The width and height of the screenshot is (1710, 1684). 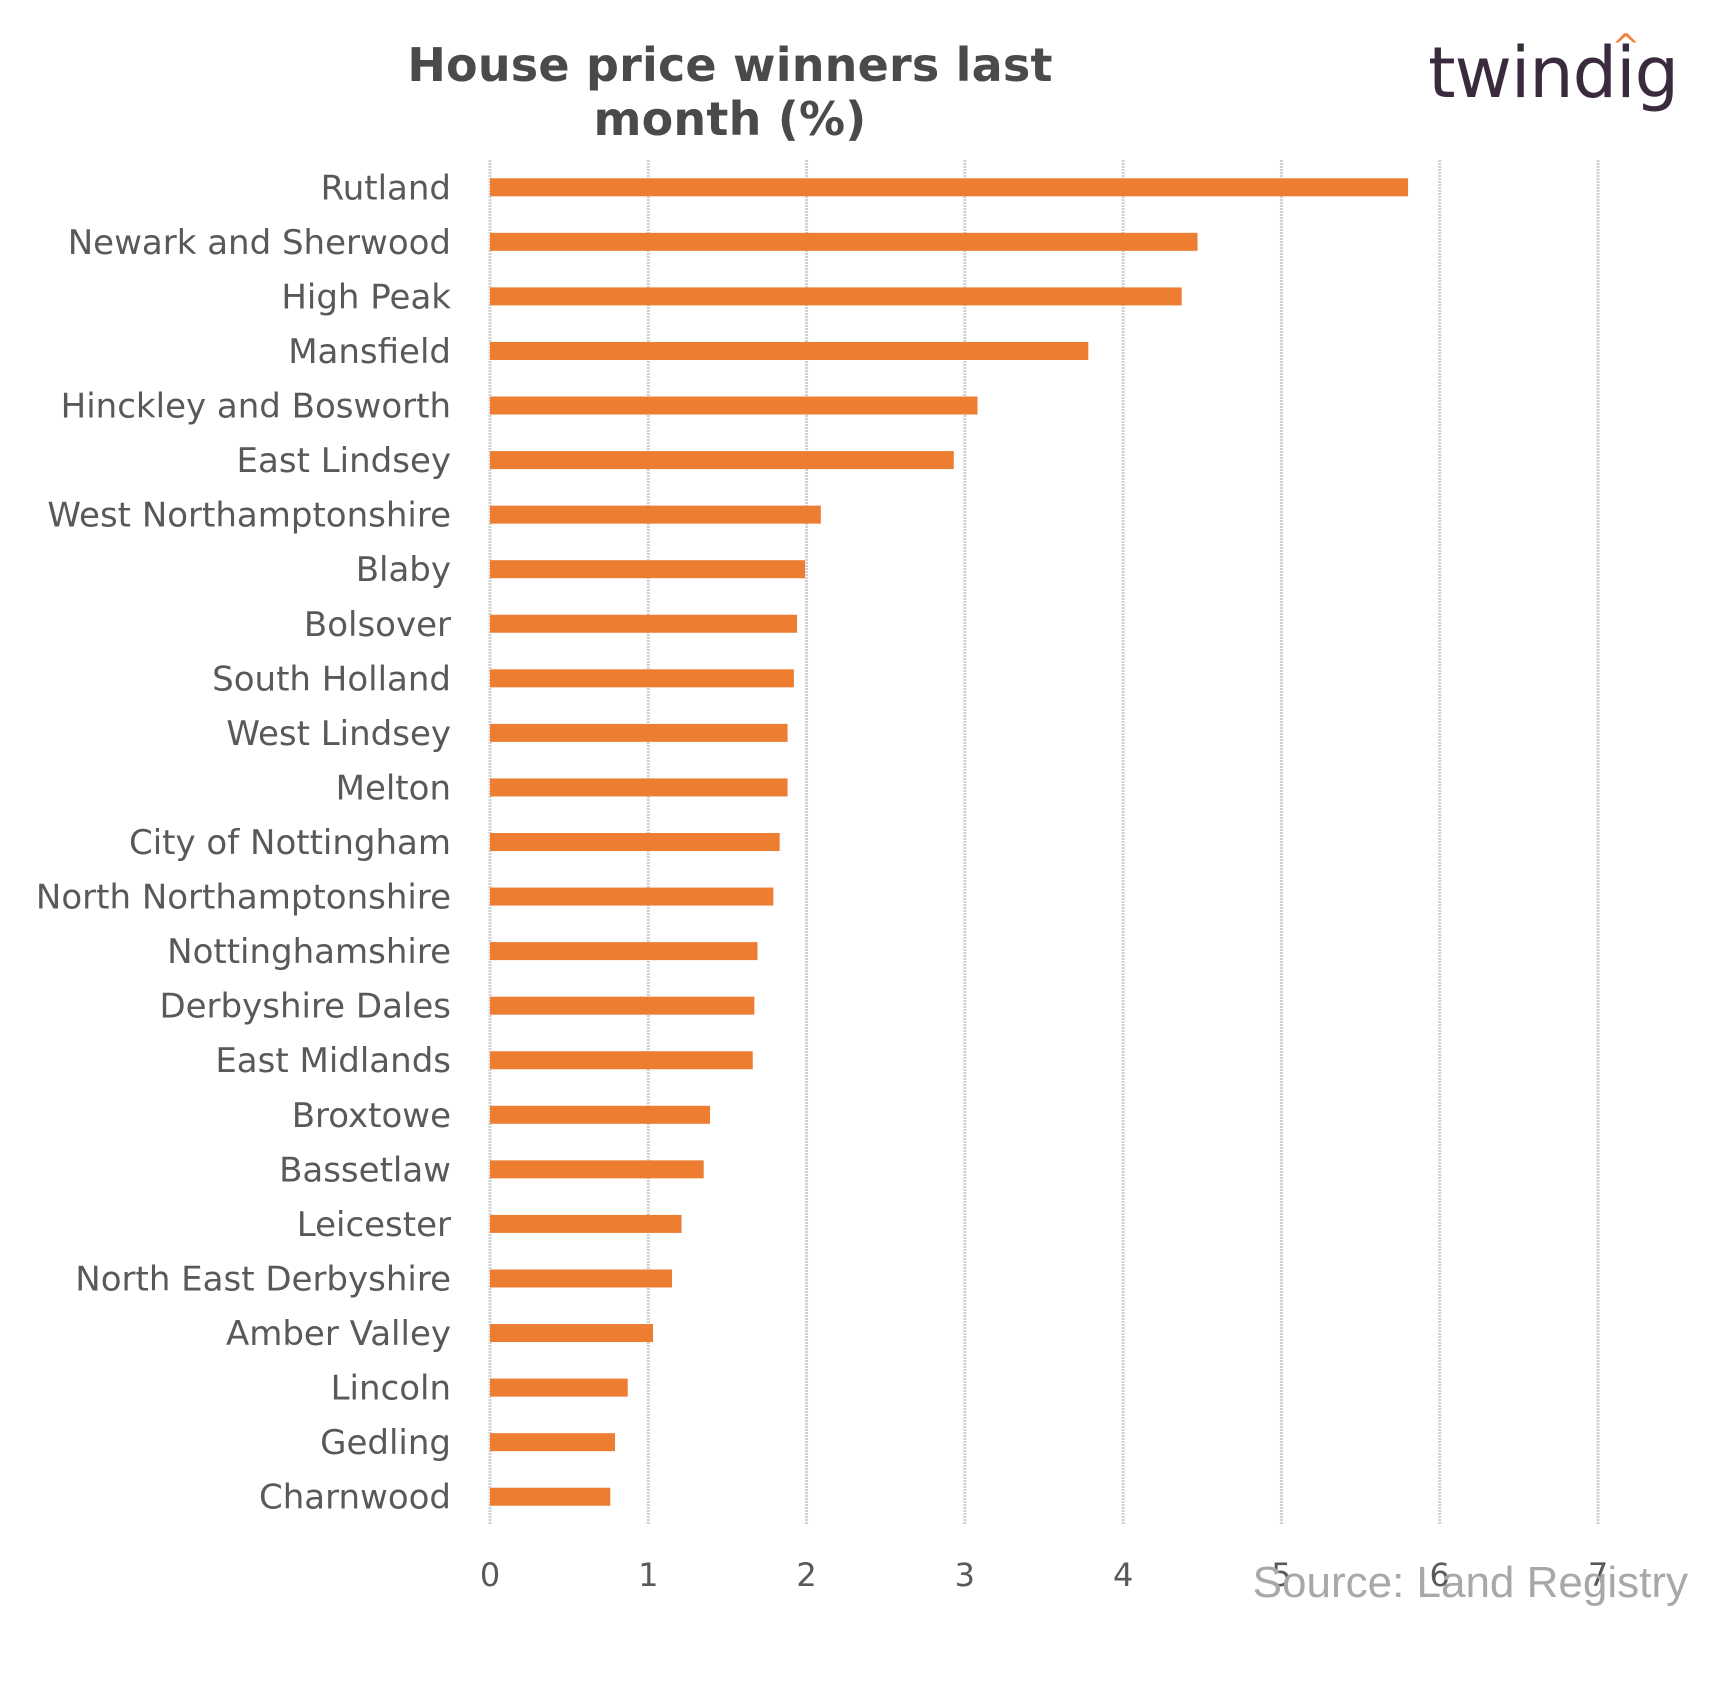 What do you see at coordinates (355, 1498) in the screenshot?
I see `category-label: Charnwood` at bounding box center [355, 1498].